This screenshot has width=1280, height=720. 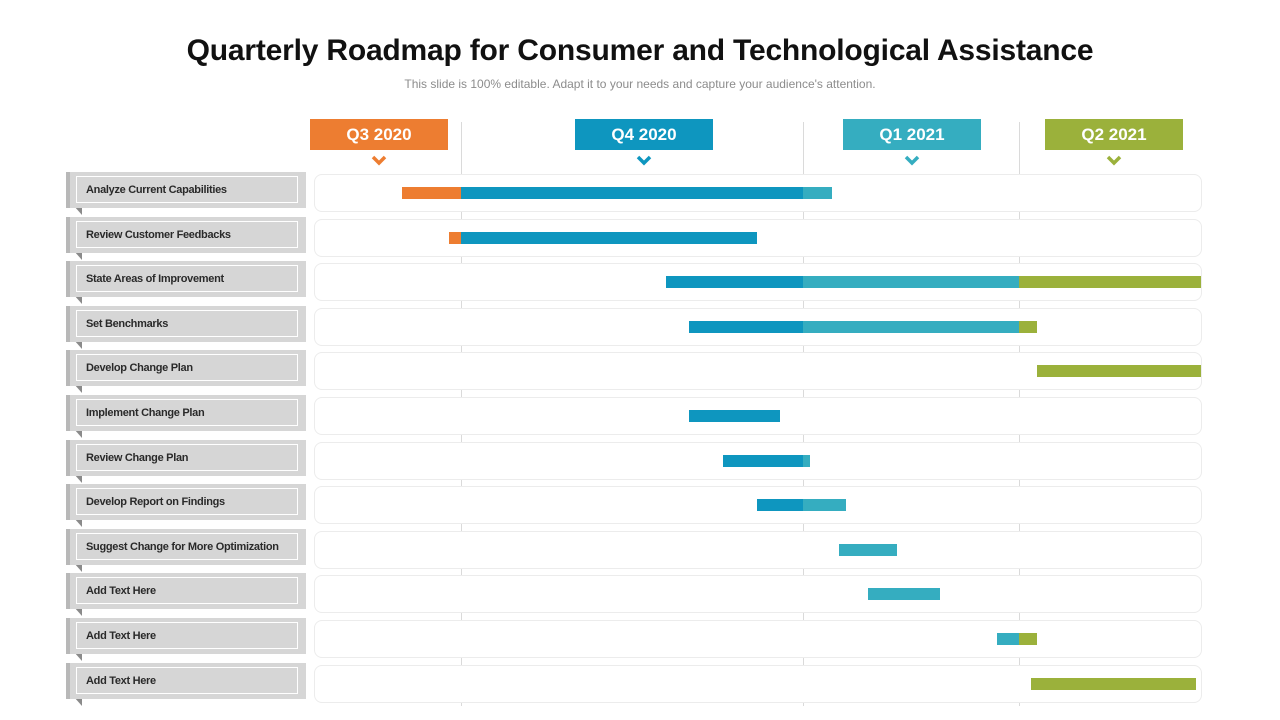 I want to click on task-label-box: Suggest Change for More Optimization, so click(x=188, y=547).